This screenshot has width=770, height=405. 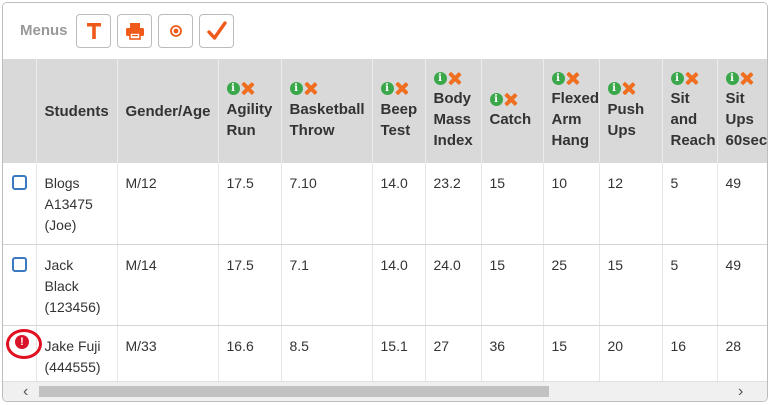 I want to click on test-result-cell: 24.0, so click(x=453, y=285).